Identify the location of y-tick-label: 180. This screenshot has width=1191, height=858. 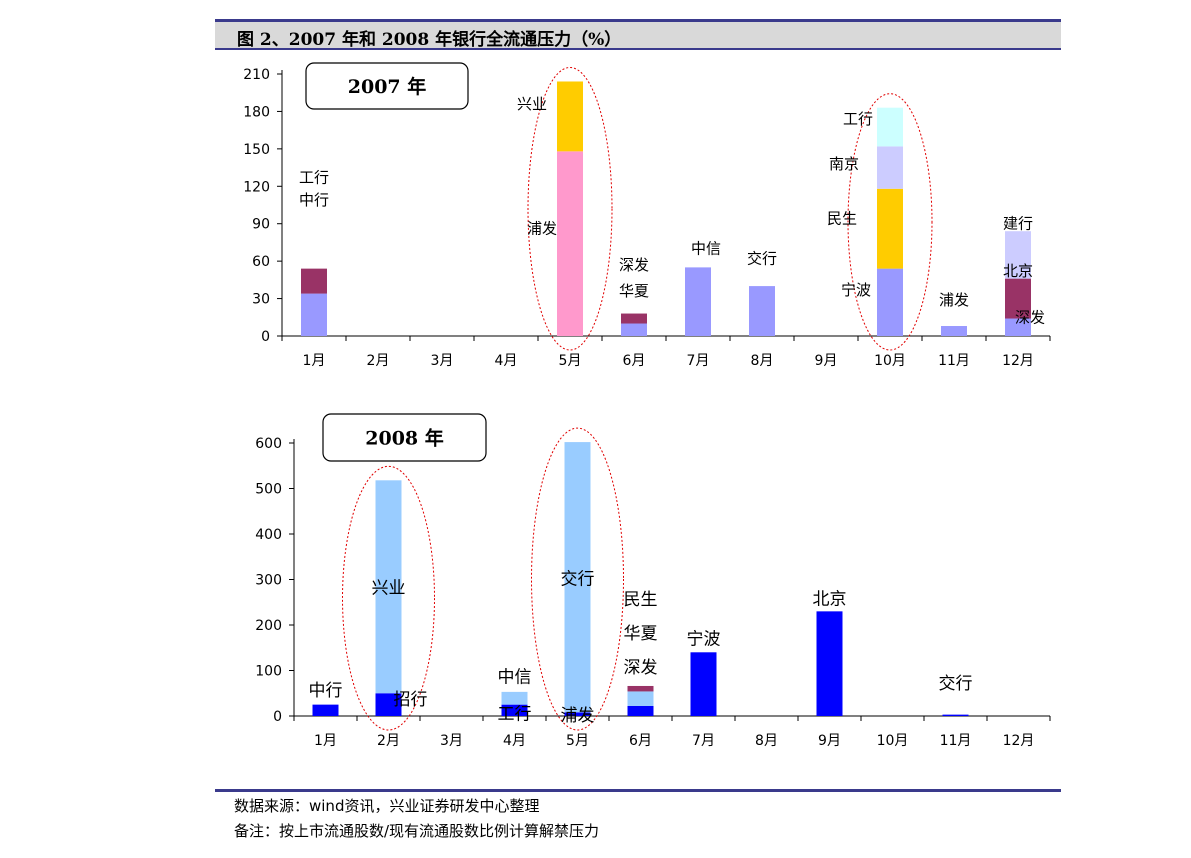
(256, 112).